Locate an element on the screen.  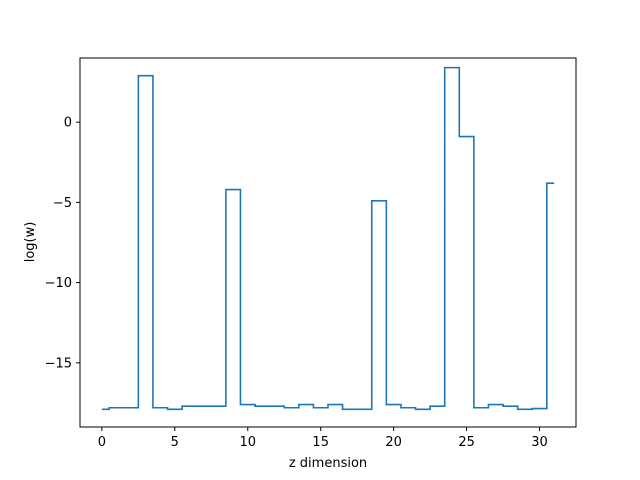
x-tick-label: 30 is located at coordinates (539, 442).